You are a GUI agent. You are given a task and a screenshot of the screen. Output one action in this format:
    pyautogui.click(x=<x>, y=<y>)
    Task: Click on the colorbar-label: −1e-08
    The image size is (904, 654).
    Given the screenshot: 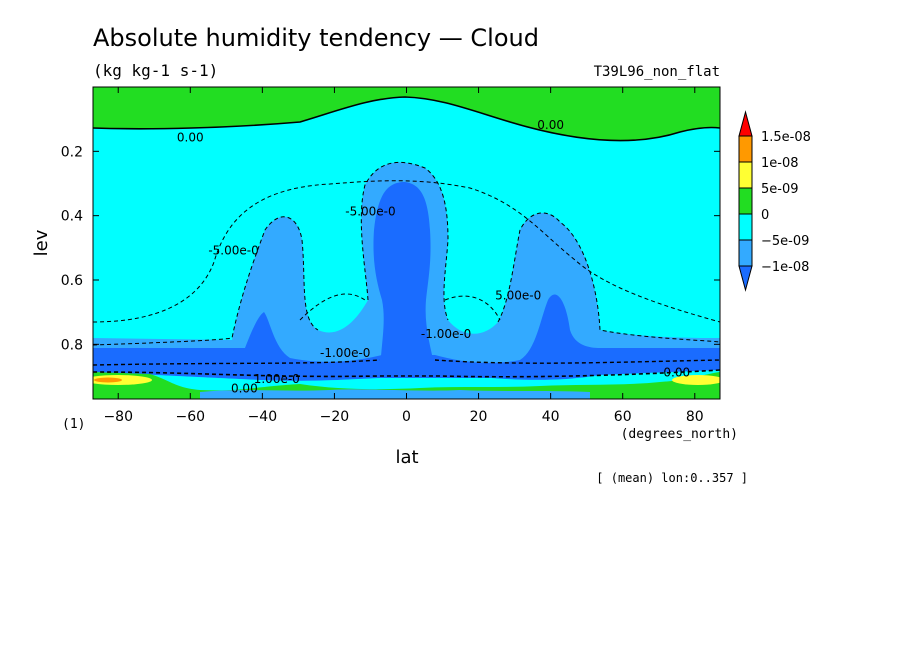 What is the action you would take?
    pyautogui.click(x=785, y=267)
    